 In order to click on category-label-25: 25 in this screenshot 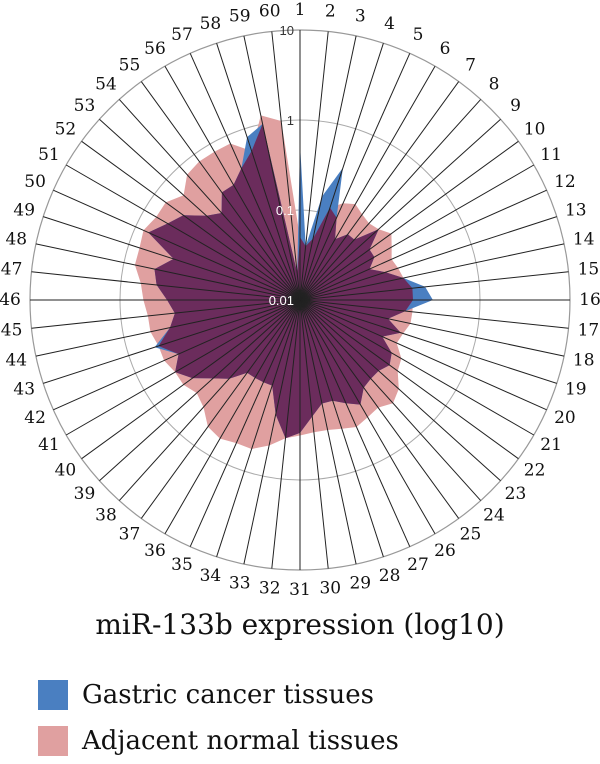, I will do `click(471, 535)`.